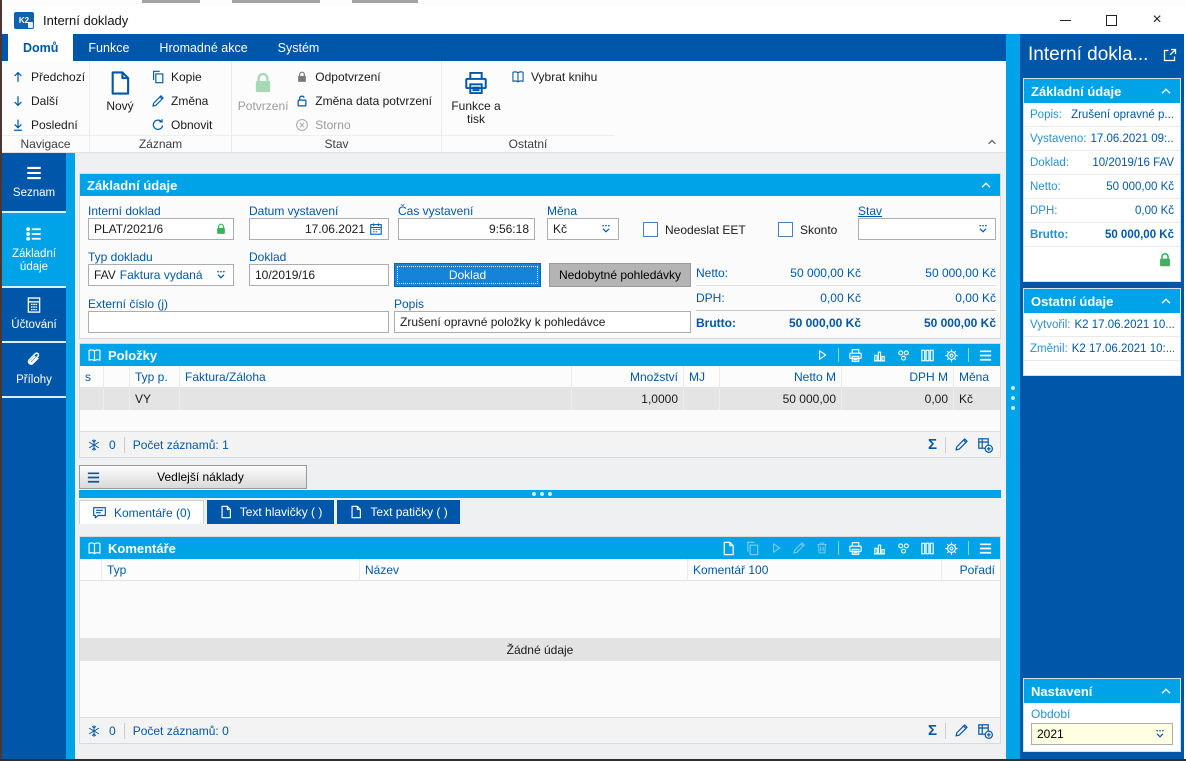 The height and width of the screenshot is (761, 1186). What do you see at coordinates (898, 376) in the screenshot?
I see `col-dph-m: DPH M` at bounding box center [898, 376].